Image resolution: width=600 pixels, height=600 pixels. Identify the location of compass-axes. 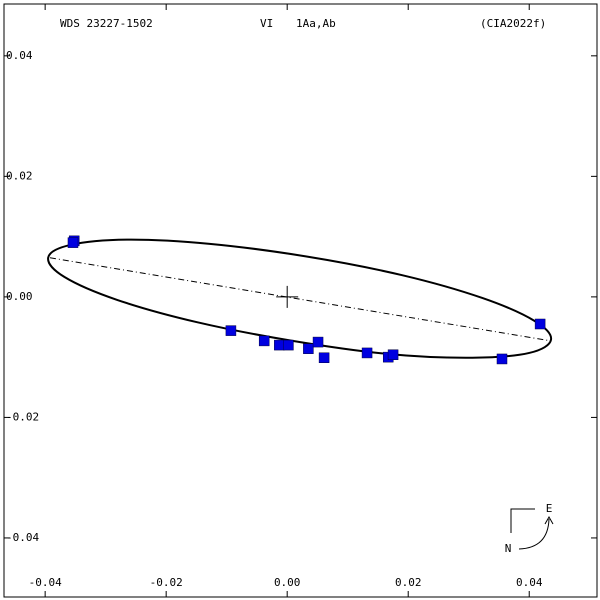
(522, 520).